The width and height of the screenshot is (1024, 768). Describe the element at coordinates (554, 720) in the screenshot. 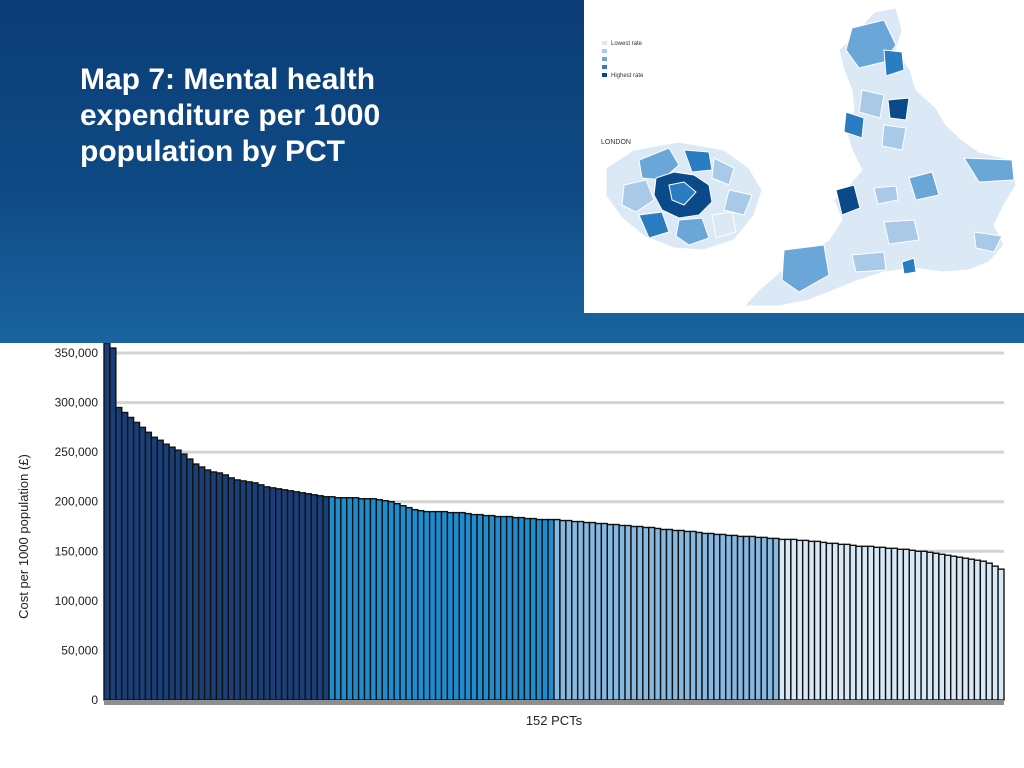

I see `x-axis-title: 152 PCTs` at that location.